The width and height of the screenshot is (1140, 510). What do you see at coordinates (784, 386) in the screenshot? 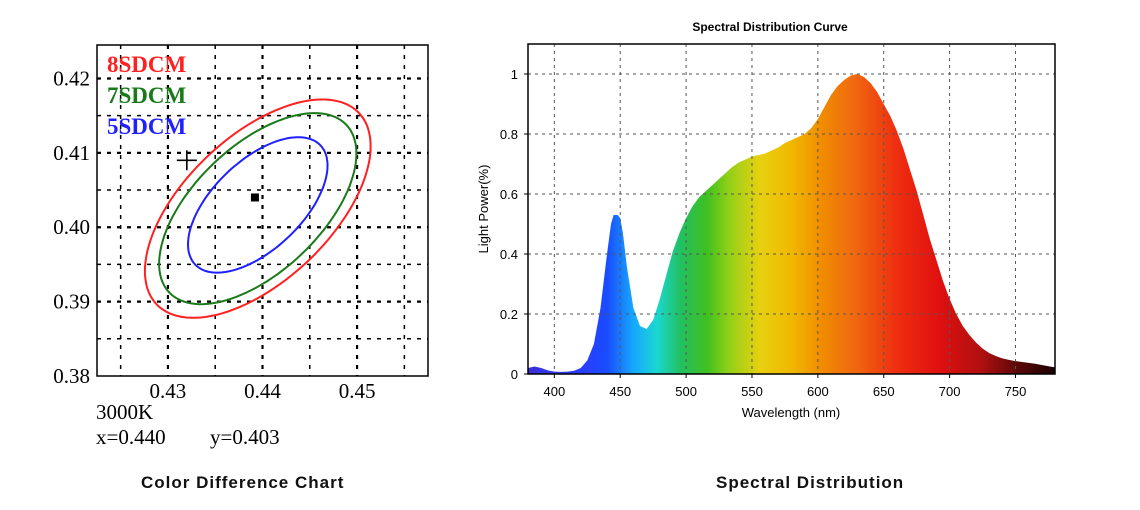
I see `spd-x-ticks: 400 450 500 550 600 650 700 750` at bounding box center [784, 386].